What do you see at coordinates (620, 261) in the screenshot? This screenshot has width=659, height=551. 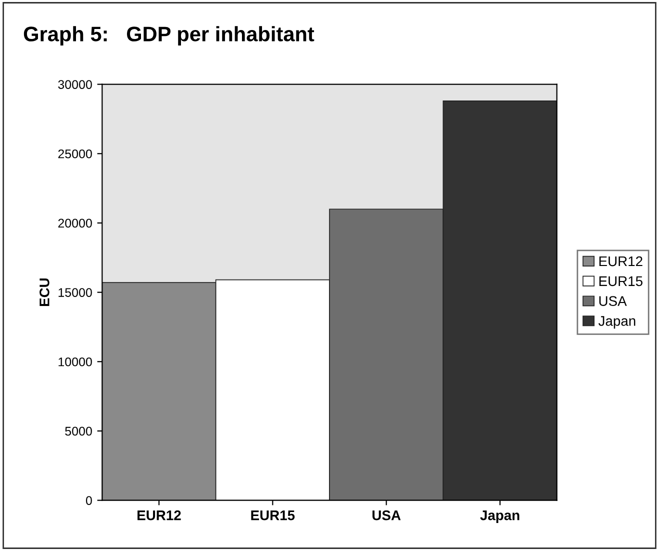 I see `legend-label: EUR12` at bounding box center [620, 261].